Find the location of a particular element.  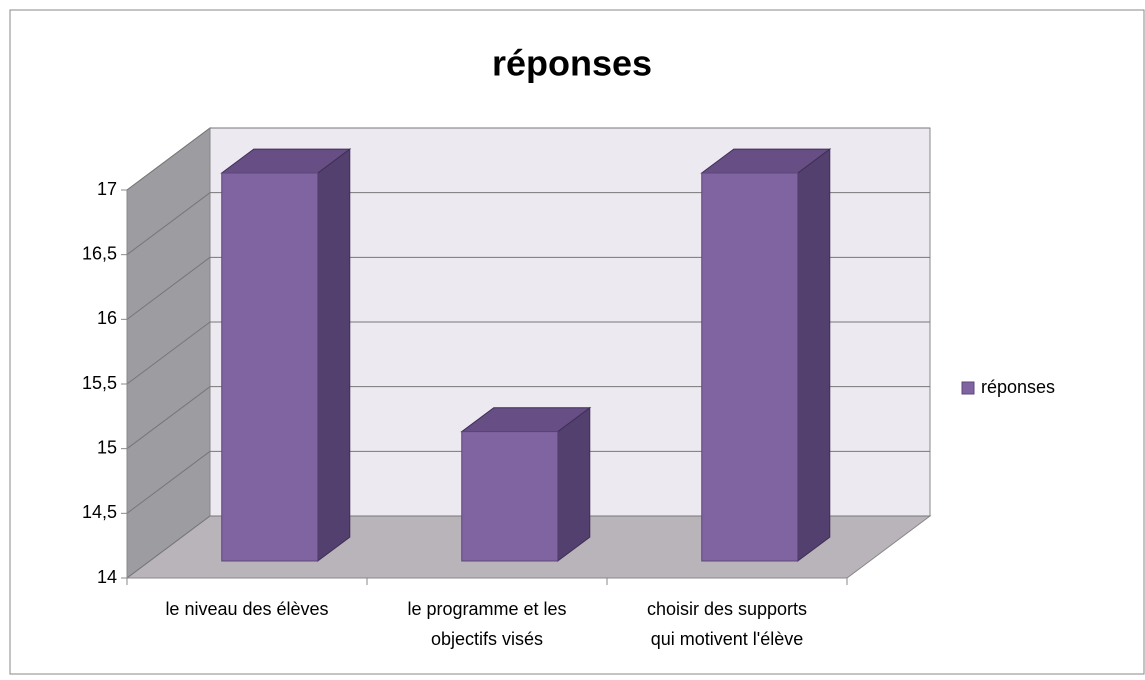

x-tick-line: le niveau des élèves is located at coordinates (246, 609).